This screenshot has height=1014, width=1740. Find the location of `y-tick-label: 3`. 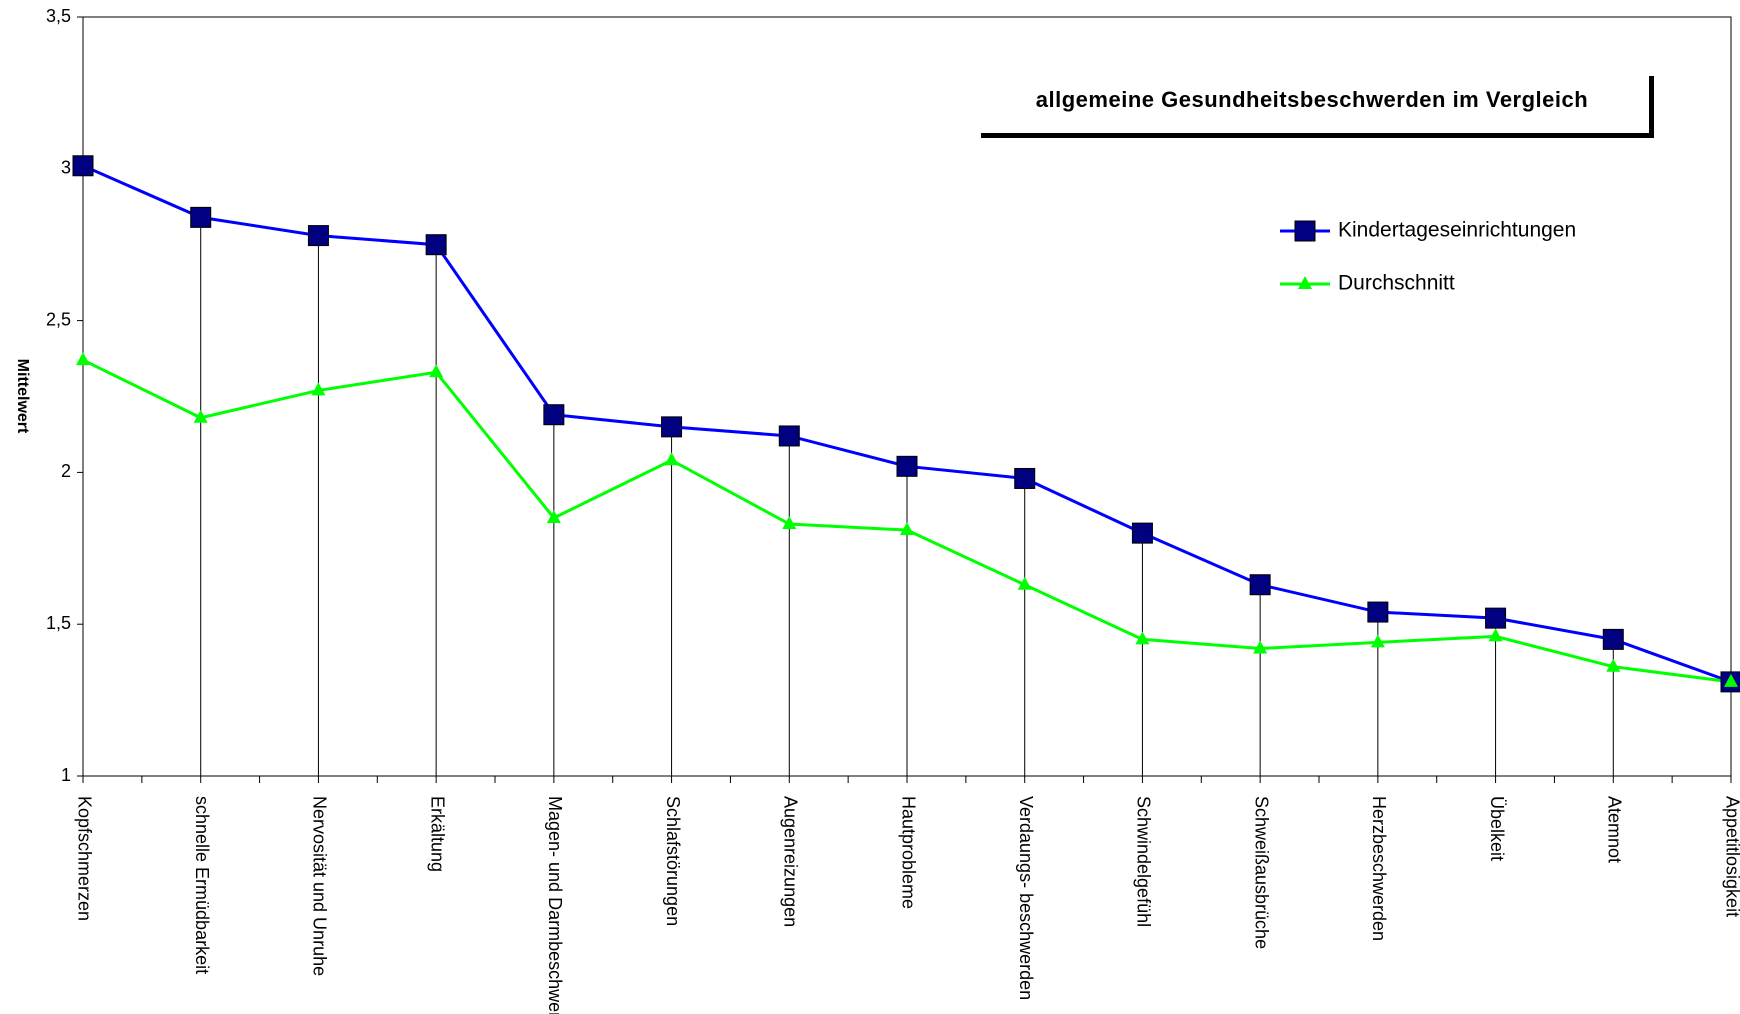

y-tick-label: 3 is located at coordinates (66, 168).